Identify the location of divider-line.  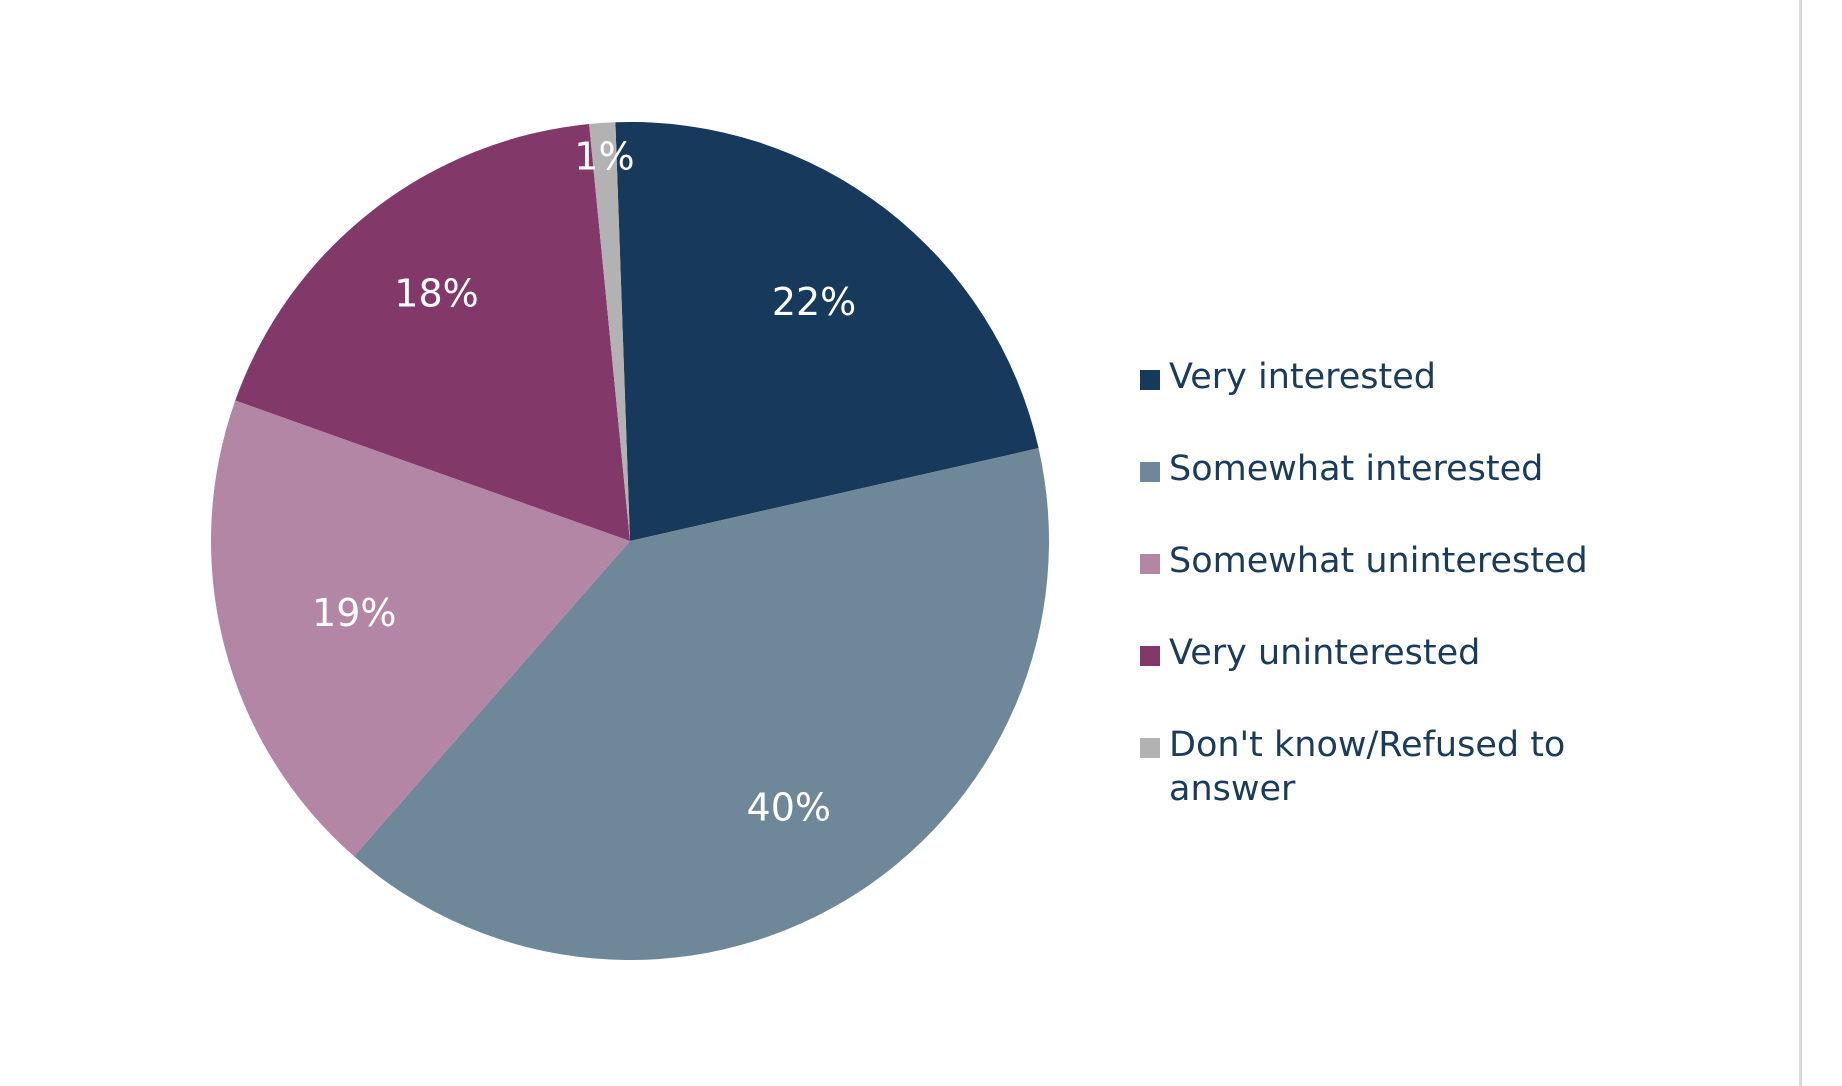
(1800, 543).